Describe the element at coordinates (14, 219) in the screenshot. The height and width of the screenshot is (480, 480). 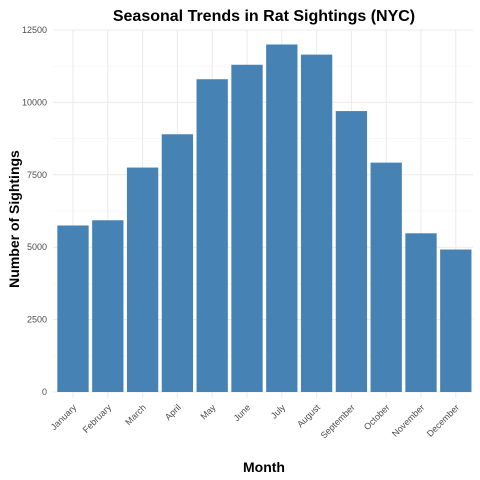
I see `y-axis-title: Number of Sightings` at that location.